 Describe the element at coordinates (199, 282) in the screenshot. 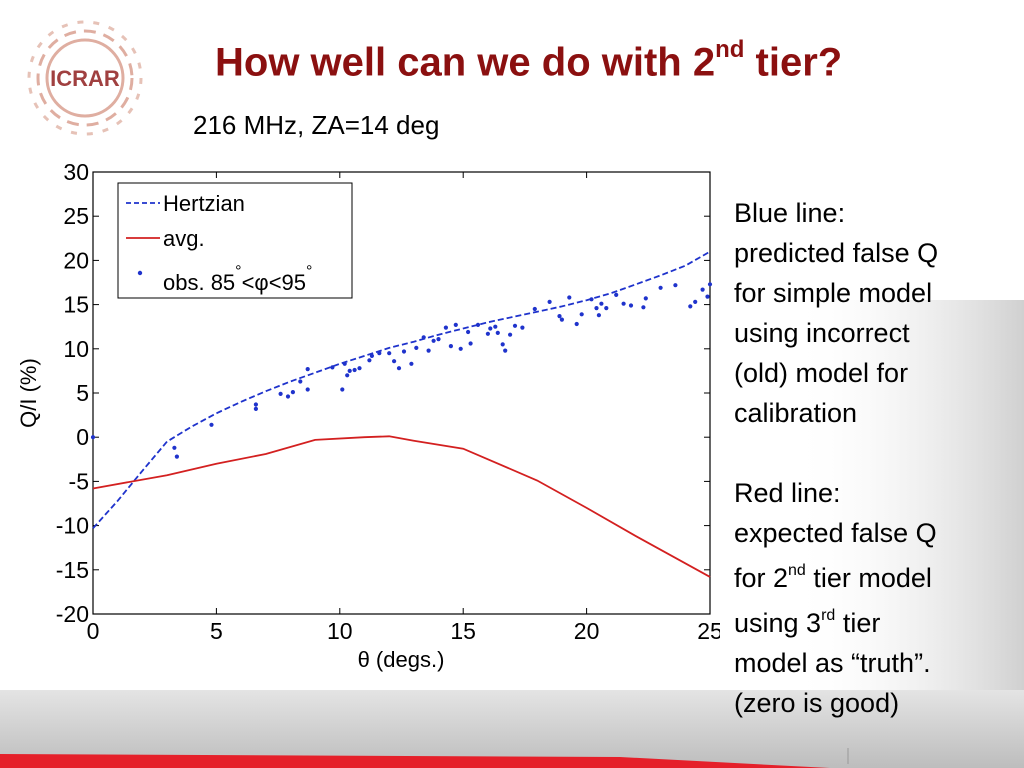

I see `legend-obs-pre: obs. 85` at that location.